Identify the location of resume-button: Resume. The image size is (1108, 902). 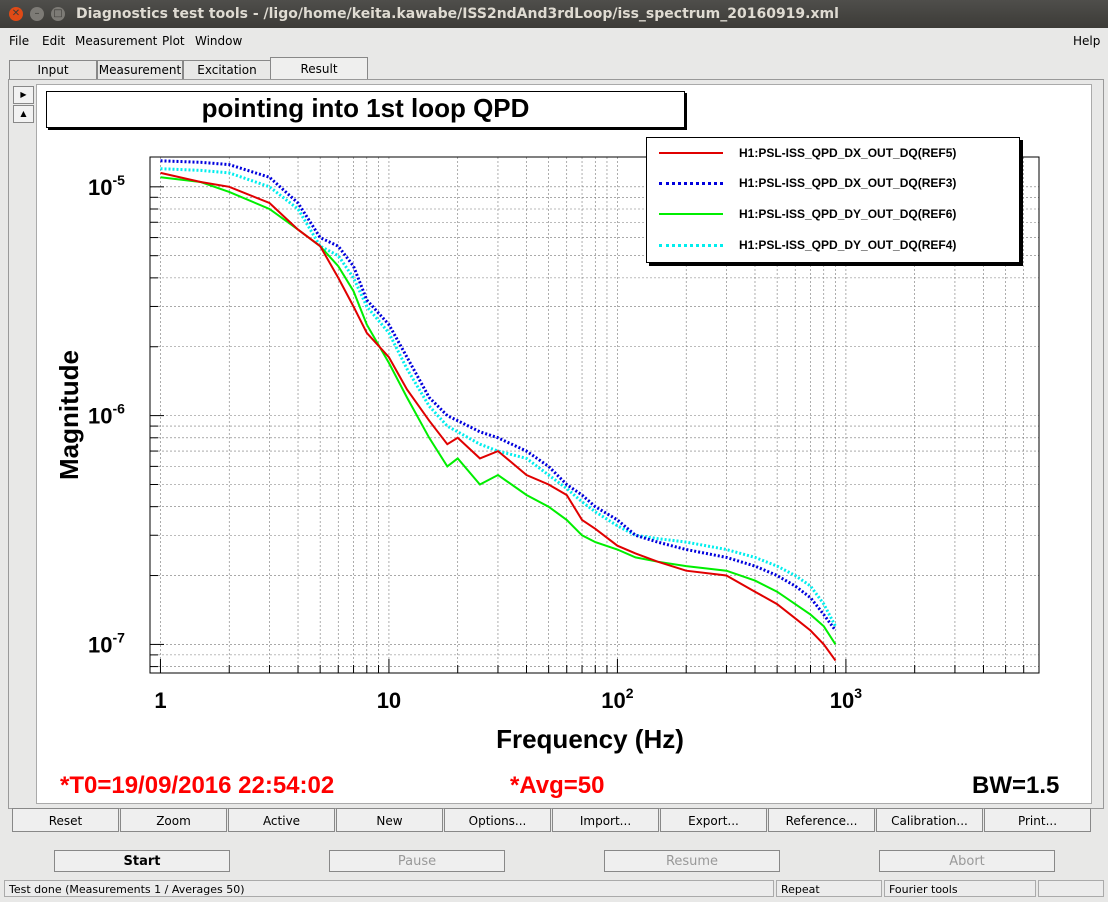
(692, 861).